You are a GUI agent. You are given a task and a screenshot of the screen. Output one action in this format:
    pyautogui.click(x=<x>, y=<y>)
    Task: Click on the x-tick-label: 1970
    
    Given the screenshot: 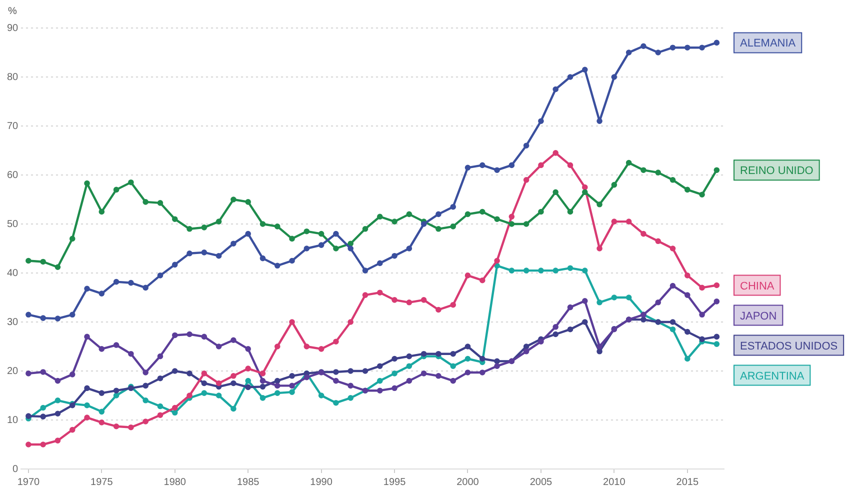 What is the action you would take?
    pyautogui.click(x=28, y=482)
    